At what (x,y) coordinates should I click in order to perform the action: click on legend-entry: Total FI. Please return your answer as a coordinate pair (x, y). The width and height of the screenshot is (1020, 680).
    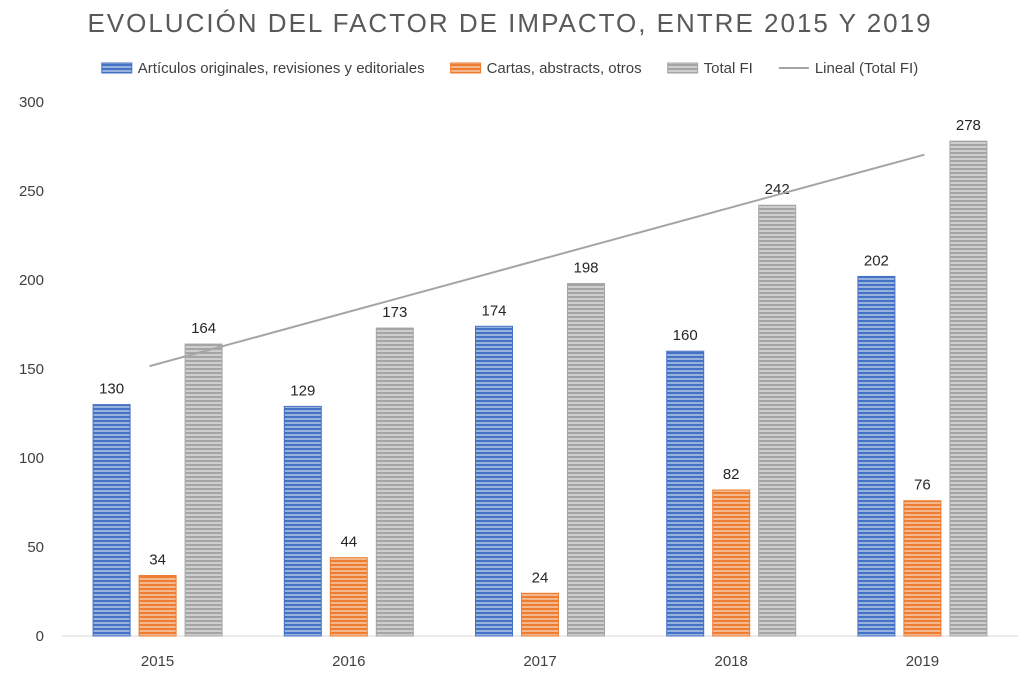
    Looking at the image, I should click on (728, 68).